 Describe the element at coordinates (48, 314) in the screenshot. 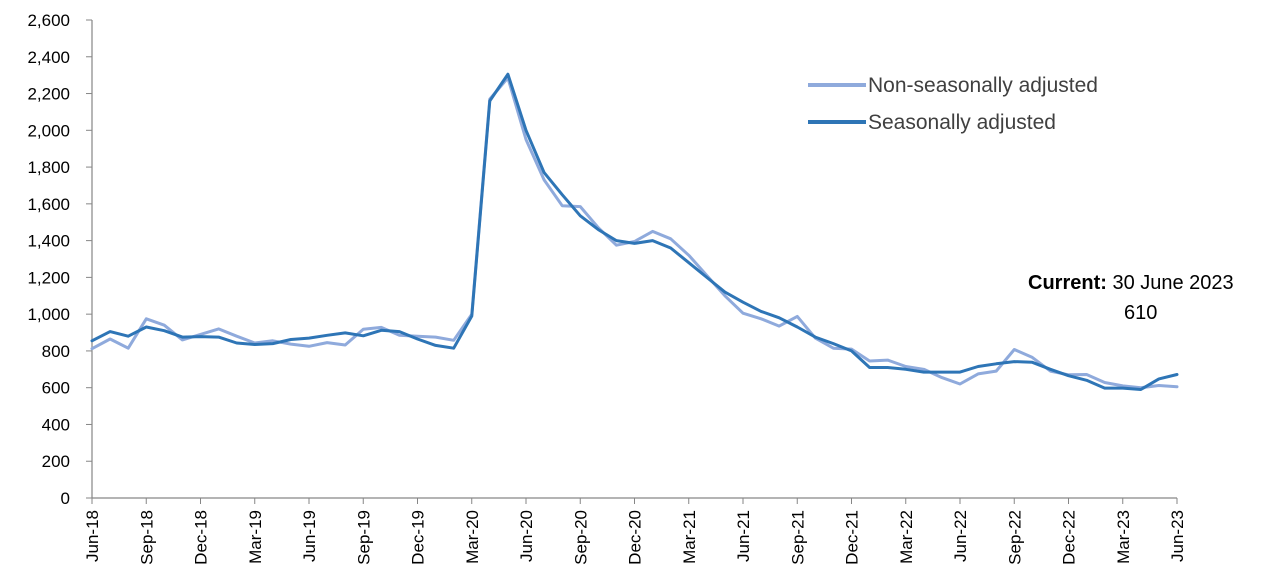

I see `y-tick-label: 1,000` at that location.